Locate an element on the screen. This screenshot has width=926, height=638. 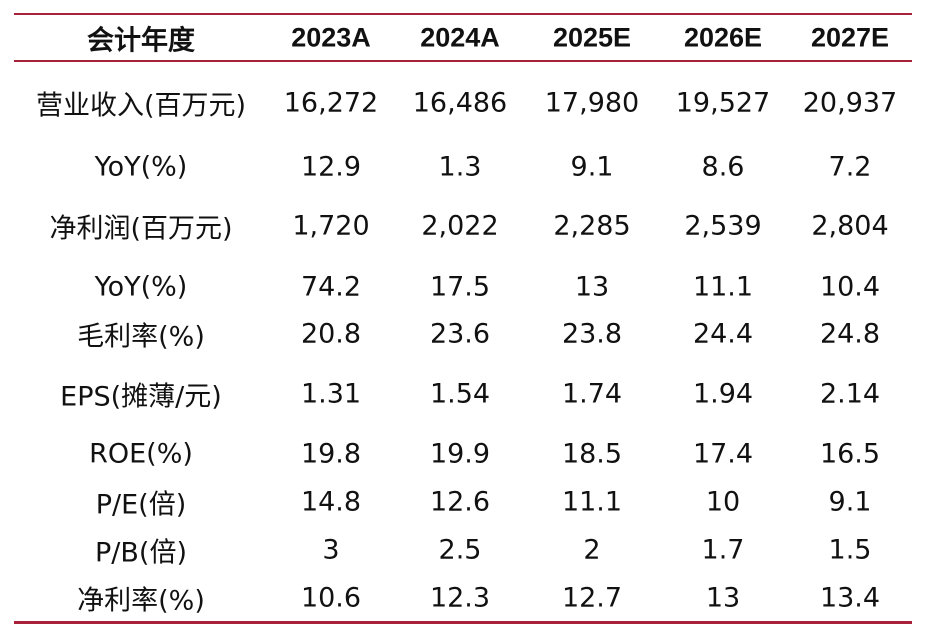
table-cell: 8.6 is located at coordinates (723, 167).